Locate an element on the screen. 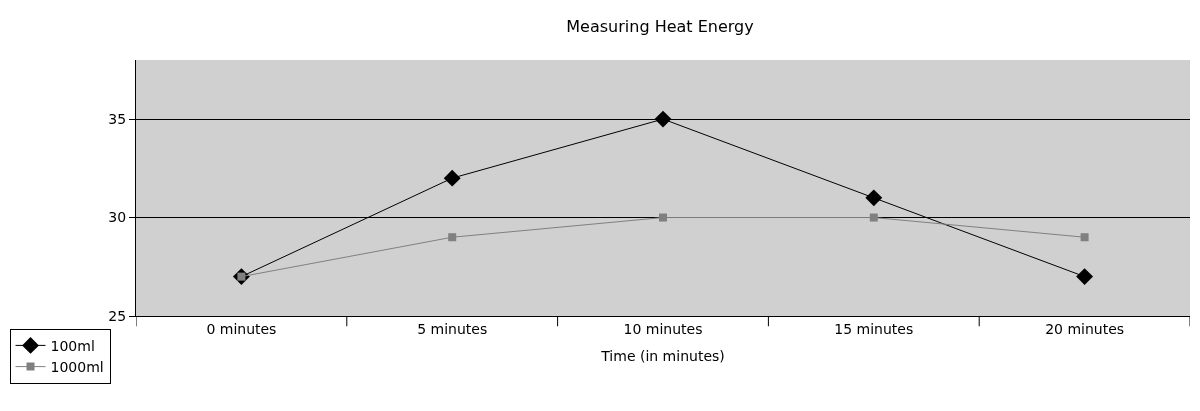 Image resolution: width=1200 pixels, height=411 pixels. y-tick-label: 25 is located at coordinates (117, 315).